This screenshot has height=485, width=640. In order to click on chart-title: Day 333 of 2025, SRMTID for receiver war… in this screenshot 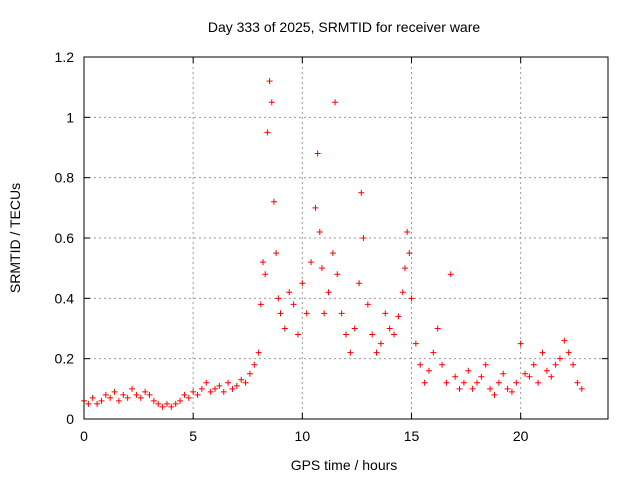, I will do `click(344, 27)`.